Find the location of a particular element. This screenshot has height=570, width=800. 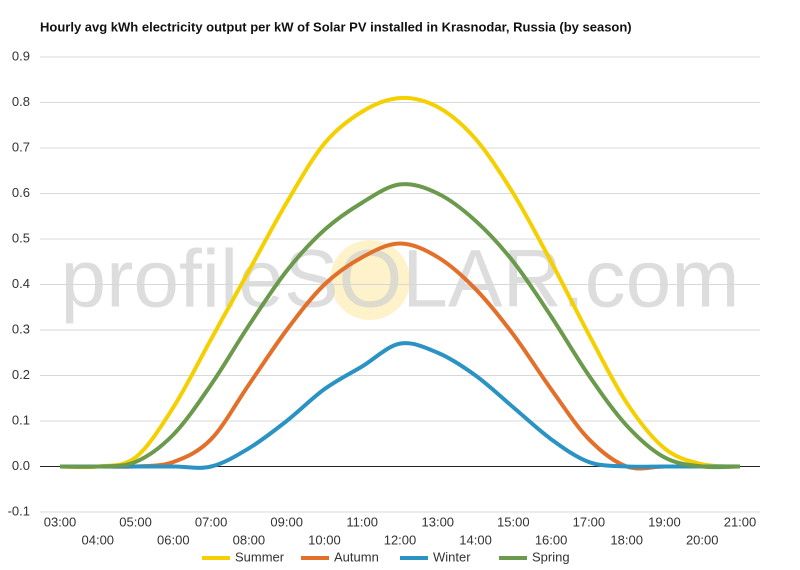

x-tick-label: 19:00 is located at coordinates (664, 521).